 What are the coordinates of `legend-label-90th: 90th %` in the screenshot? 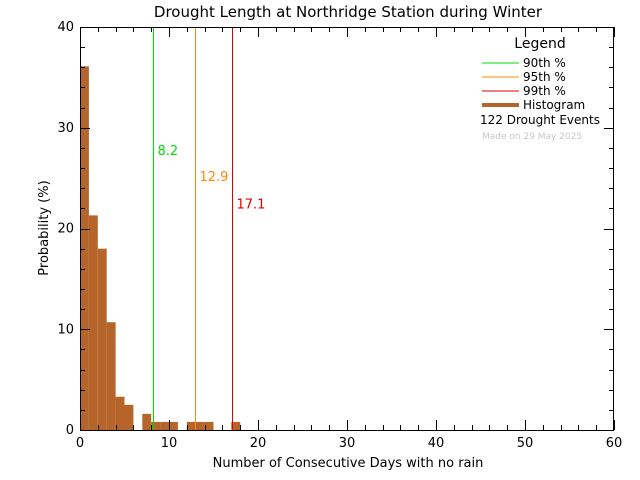 It's located at (544, 63).